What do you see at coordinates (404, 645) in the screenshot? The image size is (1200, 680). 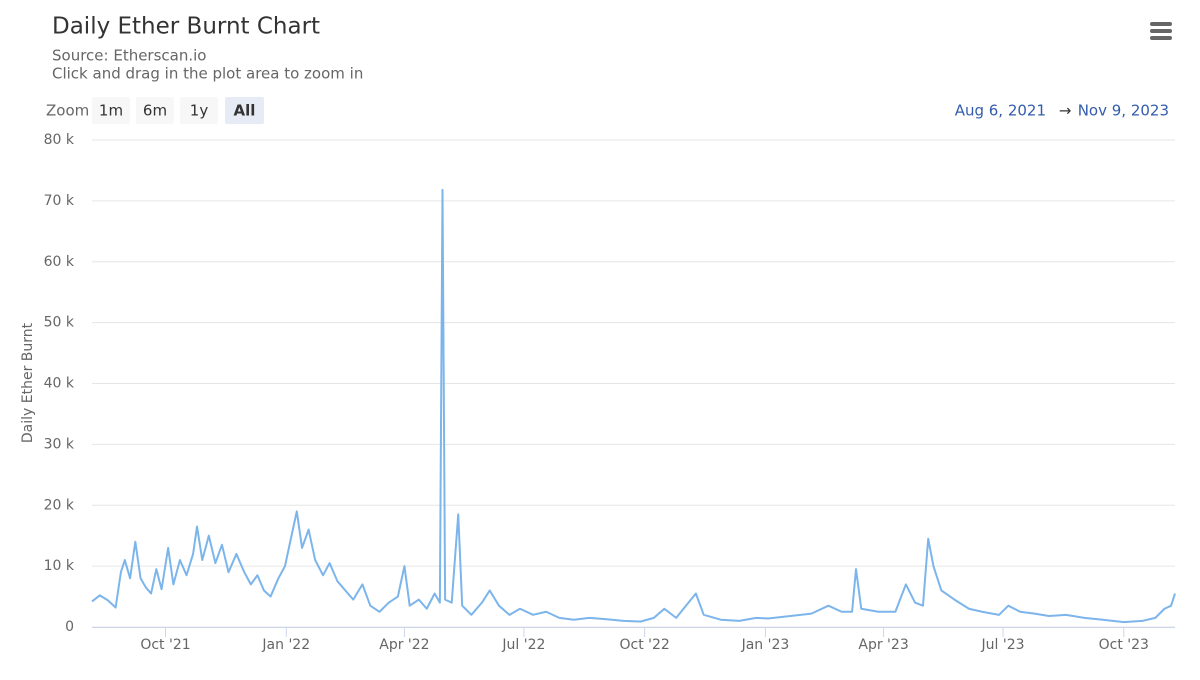 I see `x-tick-label: Apr '22` at bounding box center [404, 645].